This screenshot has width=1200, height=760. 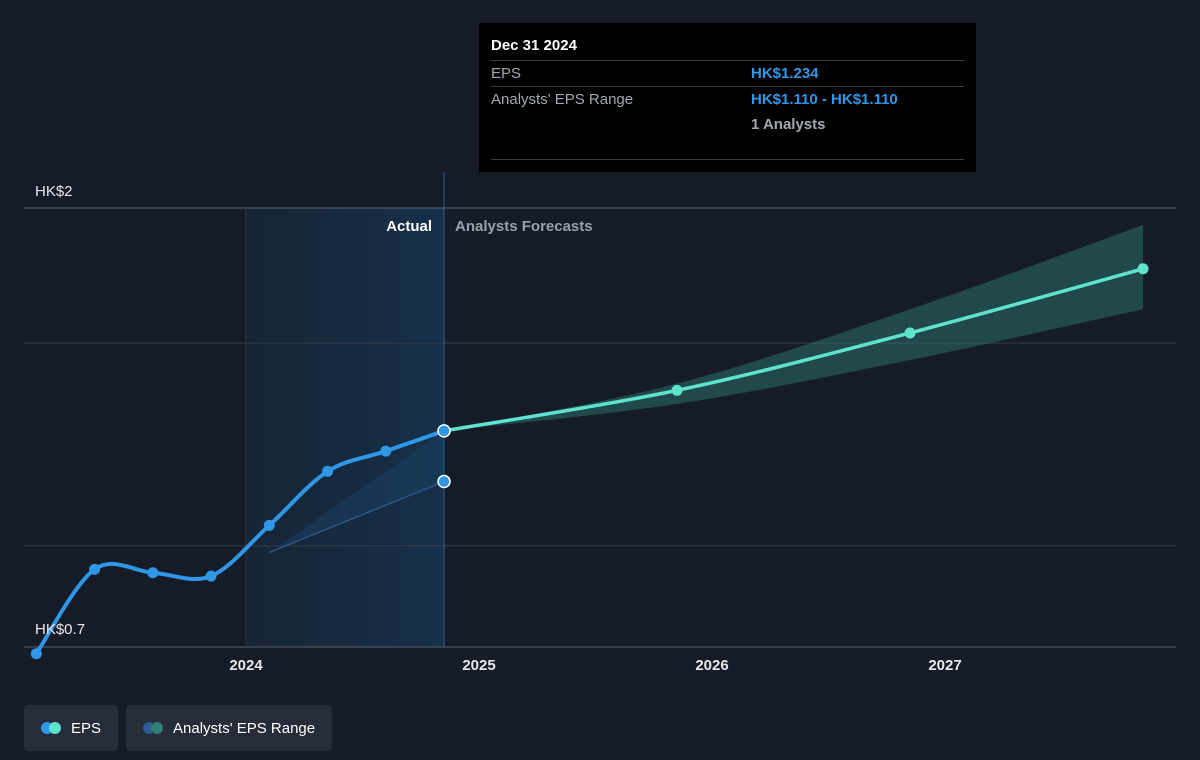 I want to click on tooltip-range-label: Analysts' EPS Range, so click(x=562, y=99).